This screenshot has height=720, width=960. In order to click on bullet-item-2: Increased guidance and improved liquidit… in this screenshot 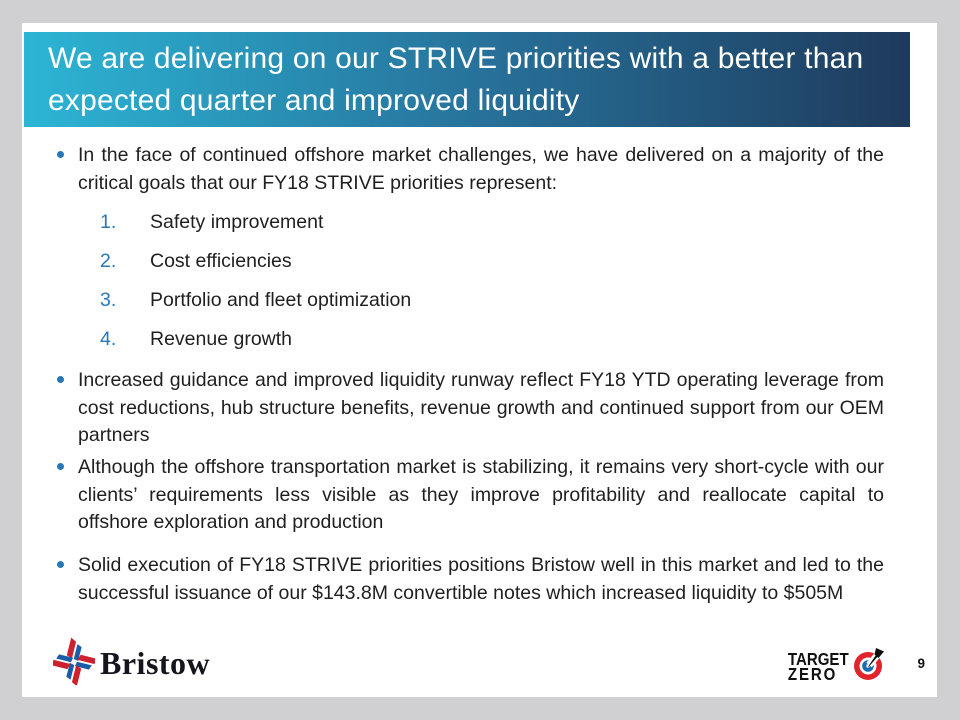, I will do `click(470, 408)`.